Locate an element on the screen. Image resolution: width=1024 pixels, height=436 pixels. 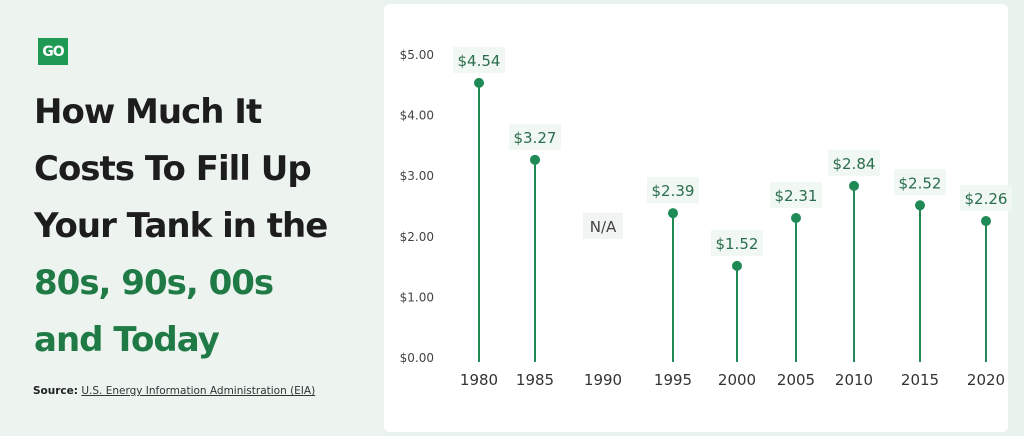
title-line: Your Tank in the is located at coordinates (181, 226).